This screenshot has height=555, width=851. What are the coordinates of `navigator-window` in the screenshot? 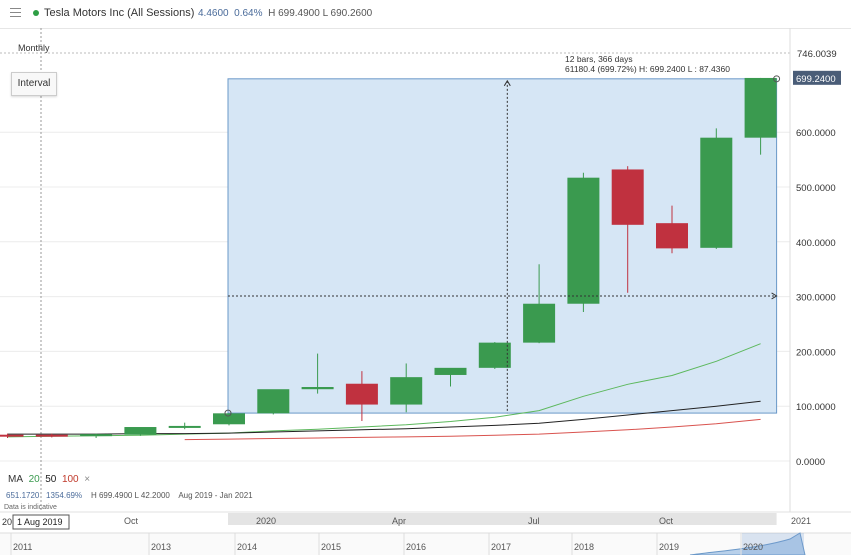 It's located at (773, 544).